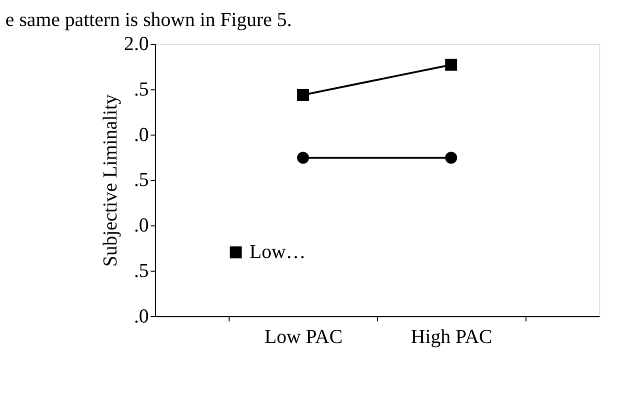 This screenshot has width=637, height=410. I want to click on text: 2.0, so click(136, 44).